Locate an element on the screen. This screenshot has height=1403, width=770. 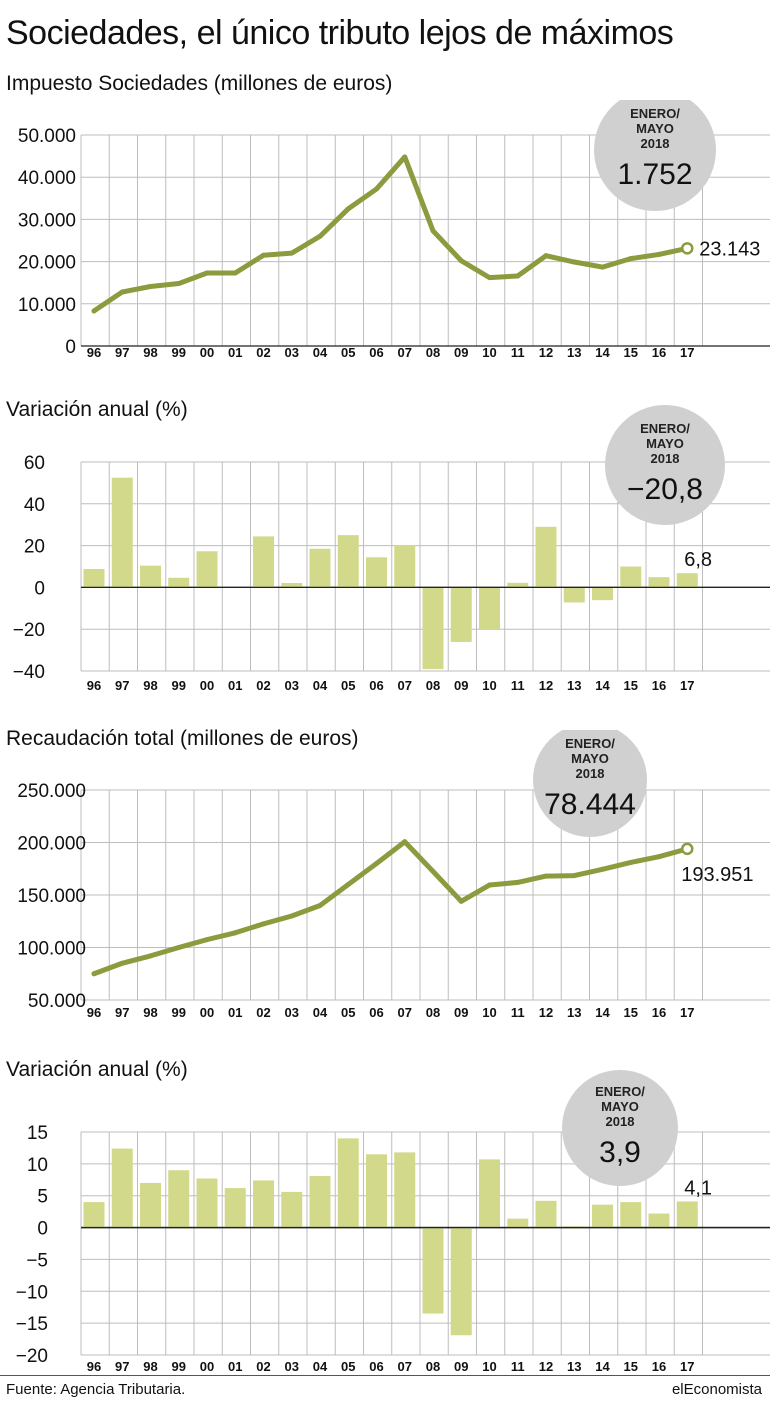
footer-divider is located at coordinates (385, 1375).